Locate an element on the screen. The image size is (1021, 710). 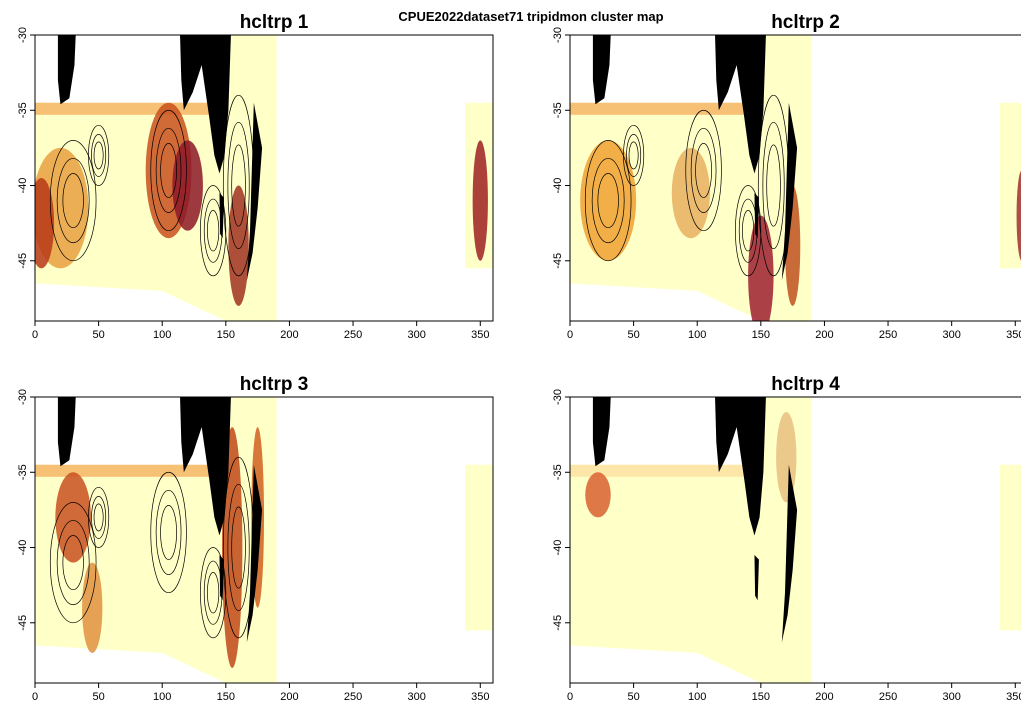
panel-title: hcltrp 4 is located at coordinates (805, 384).